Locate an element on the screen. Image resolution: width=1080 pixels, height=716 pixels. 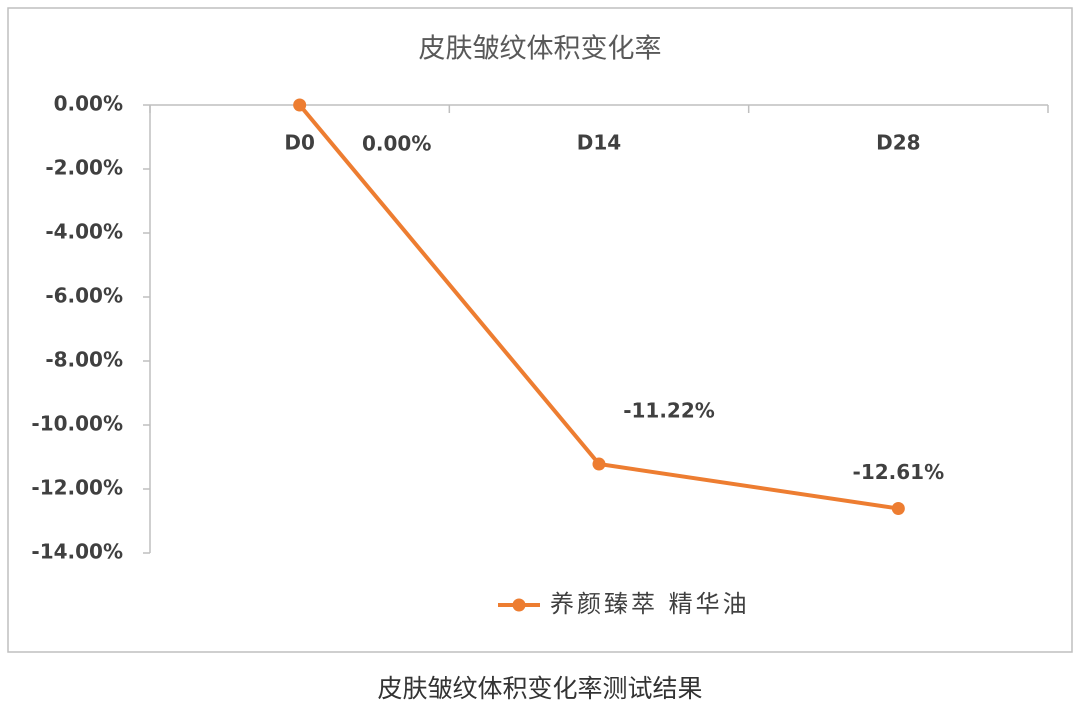
data-label: -12.61% is located at coordinates (899, 472).